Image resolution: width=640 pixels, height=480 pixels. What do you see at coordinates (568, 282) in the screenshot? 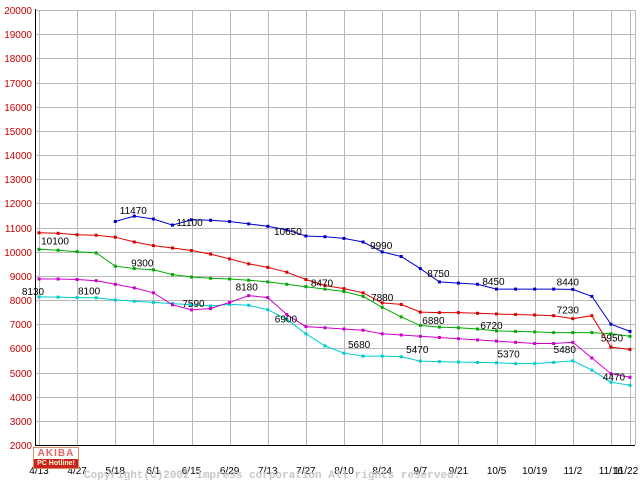
I see `point-label: 8440` at bounding box center [568, 282].